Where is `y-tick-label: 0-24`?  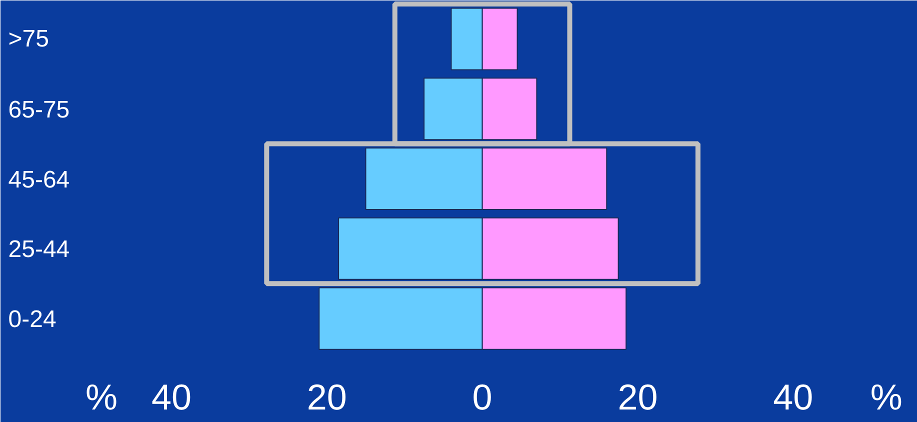 y-tick-label: 0-24 is located at coordinates (32, 320).